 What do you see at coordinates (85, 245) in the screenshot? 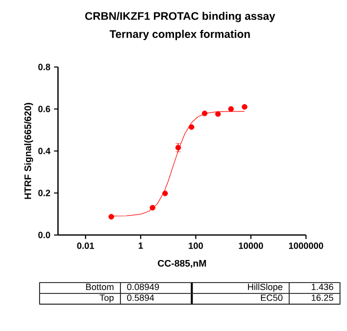
I see `x-tick-label: 0.01` at bounding box center [85, 245].